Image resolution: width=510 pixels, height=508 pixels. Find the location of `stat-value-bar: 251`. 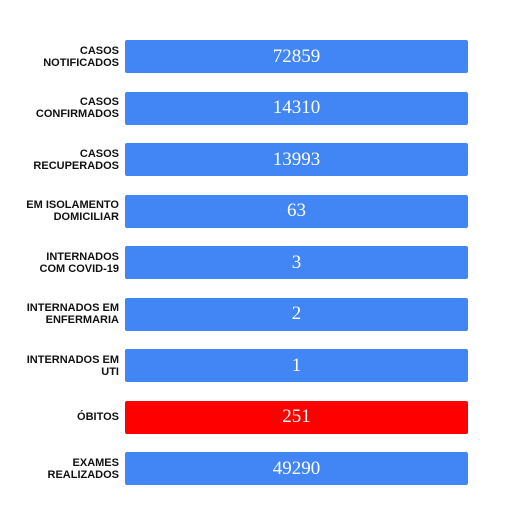

stat-value-bar: 251 is located at coordinates (296, 417).